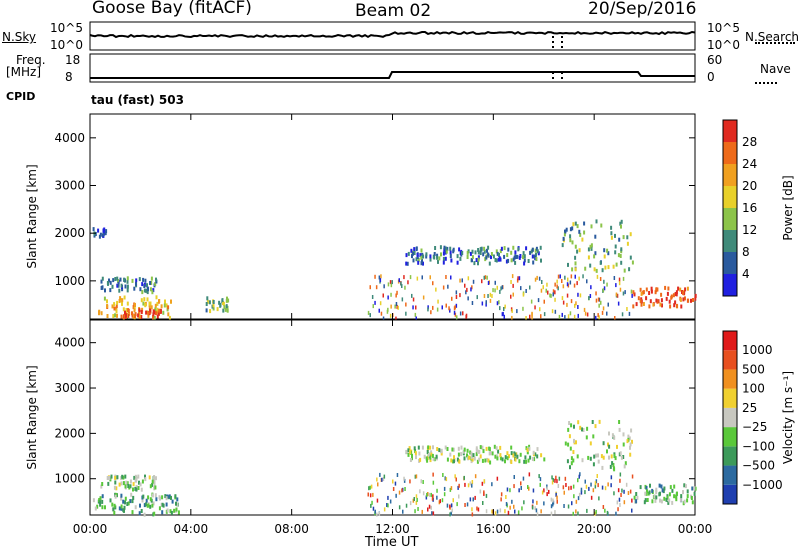 The width and height of the screenshot is (800, 554). What do you see at coordinates (775, 43) in the screenshot?
I see `nsearch-legend-dots` at bounding box center [775, 43].